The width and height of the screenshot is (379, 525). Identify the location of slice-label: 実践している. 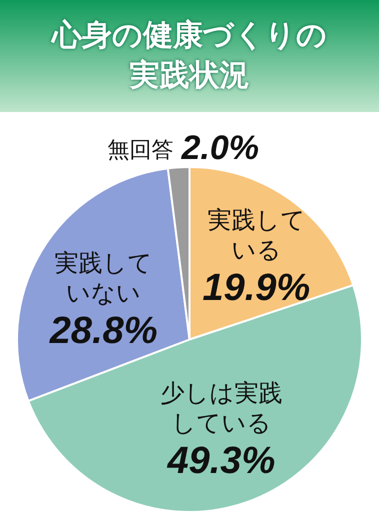
(256, 235).